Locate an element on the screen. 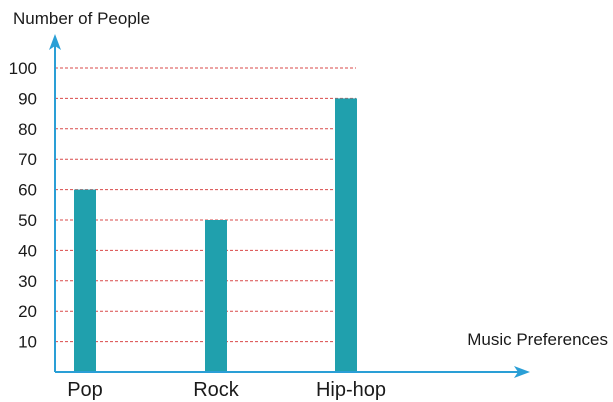 The image size is (613, 402). y-tick-label: 10 is located at coordinates (27, 342).